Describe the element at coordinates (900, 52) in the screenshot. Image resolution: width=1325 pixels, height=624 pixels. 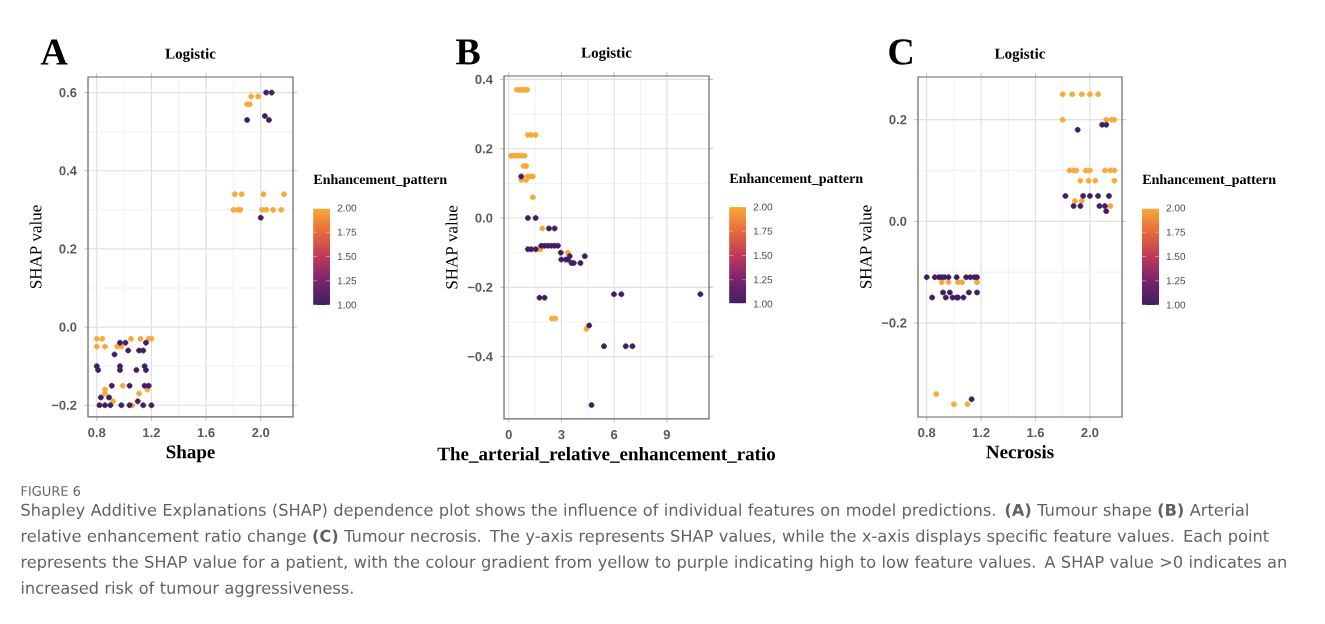
I see `text: C` at that location.